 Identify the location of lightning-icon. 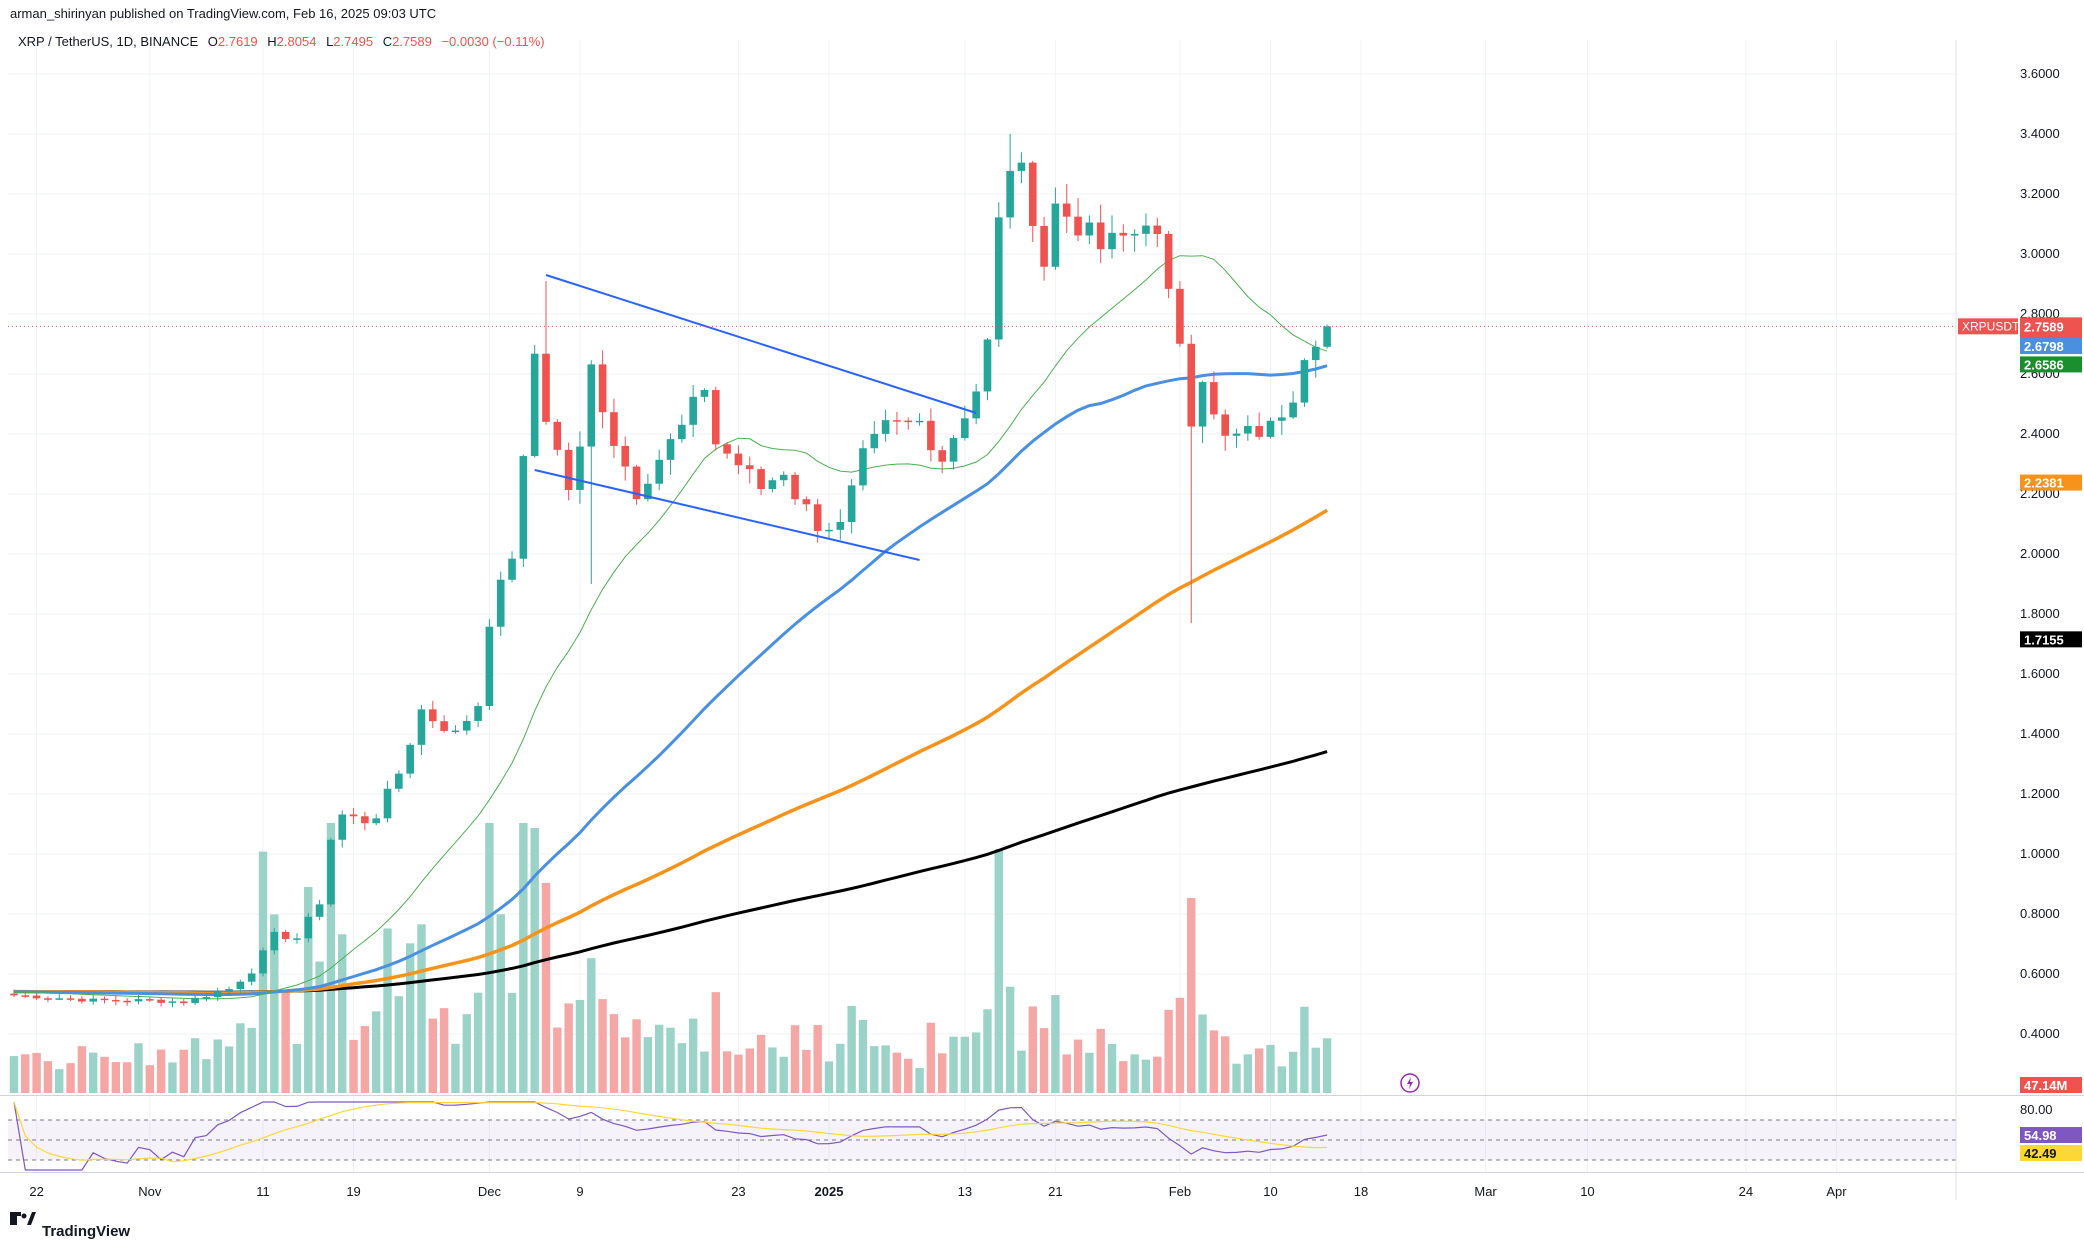
(1410, 1083).